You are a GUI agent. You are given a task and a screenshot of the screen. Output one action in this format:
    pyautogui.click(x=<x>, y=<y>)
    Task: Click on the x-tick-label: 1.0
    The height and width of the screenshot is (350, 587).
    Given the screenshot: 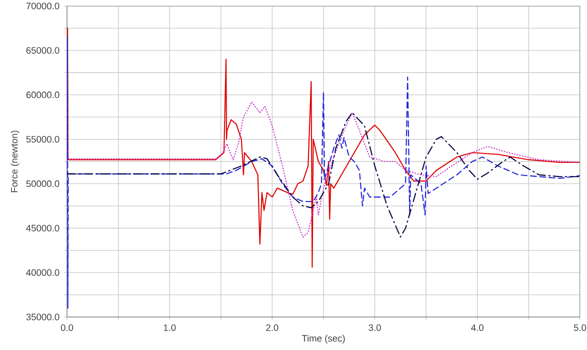 What is the action you would take?
    pyautogui.click(x=170, y=327)
    